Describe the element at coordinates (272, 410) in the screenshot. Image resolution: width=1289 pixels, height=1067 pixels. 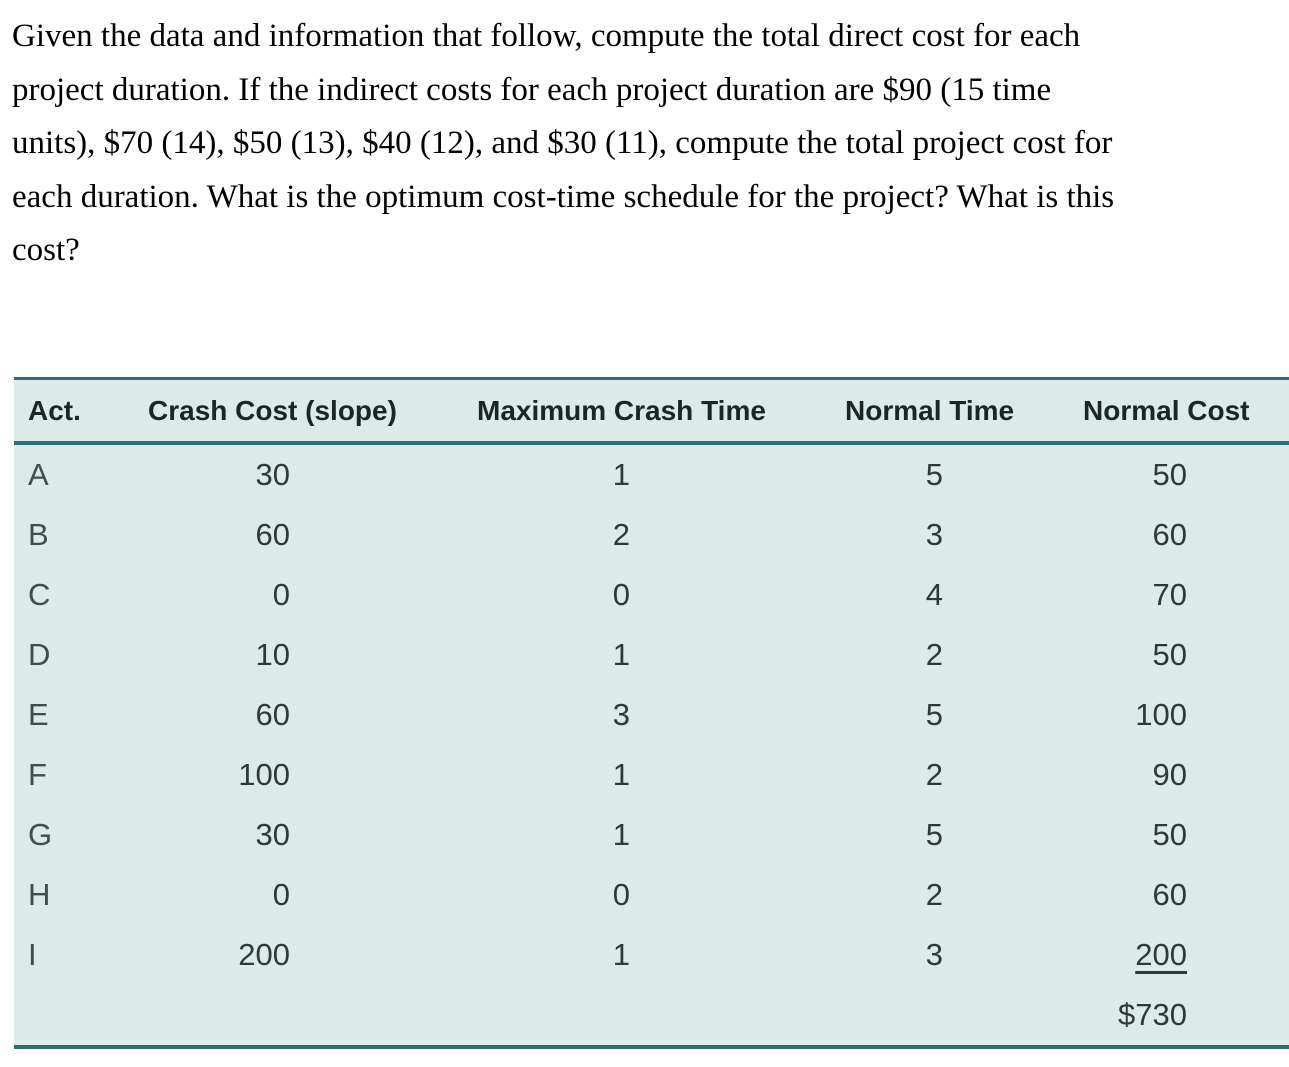
I see `column-header-crash-cost: Crash Cost (slope)` at that location.